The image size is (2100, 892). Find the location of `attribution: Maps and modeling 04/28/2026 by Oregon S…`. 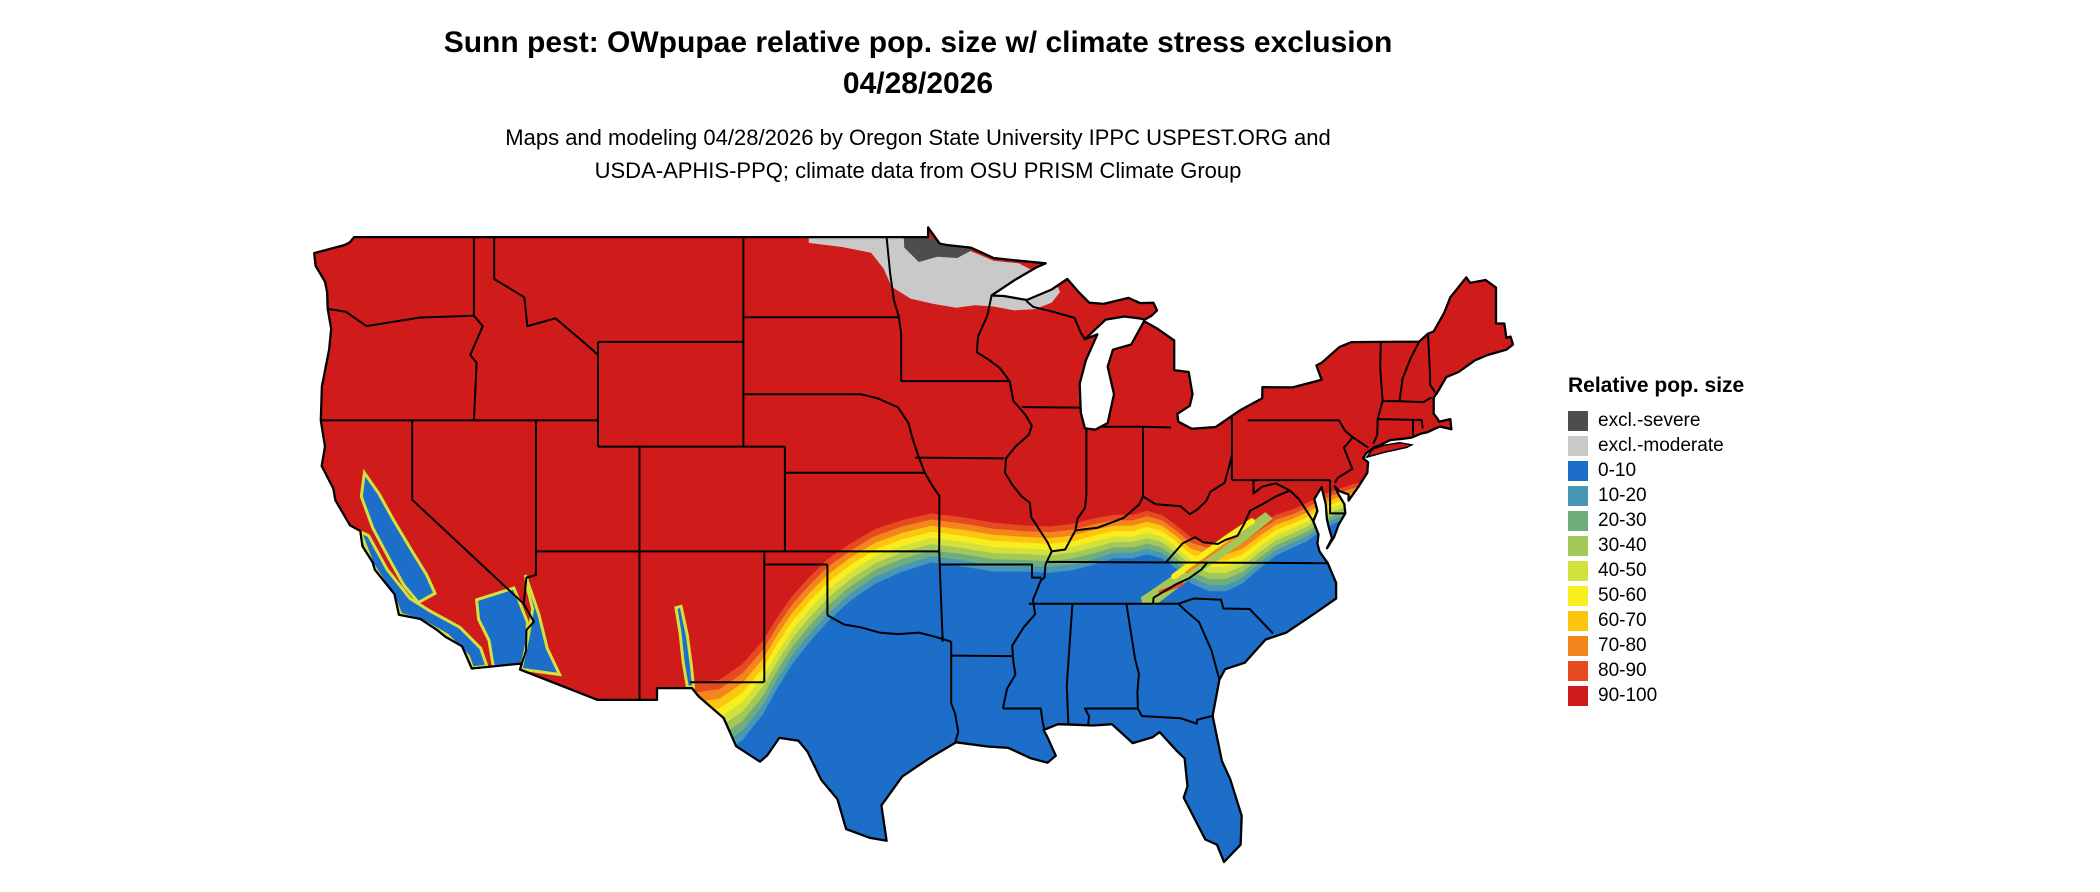

attribution: Maps and modeling 04/28/2026 by Oregon S… is located at coordinates (918, 154).